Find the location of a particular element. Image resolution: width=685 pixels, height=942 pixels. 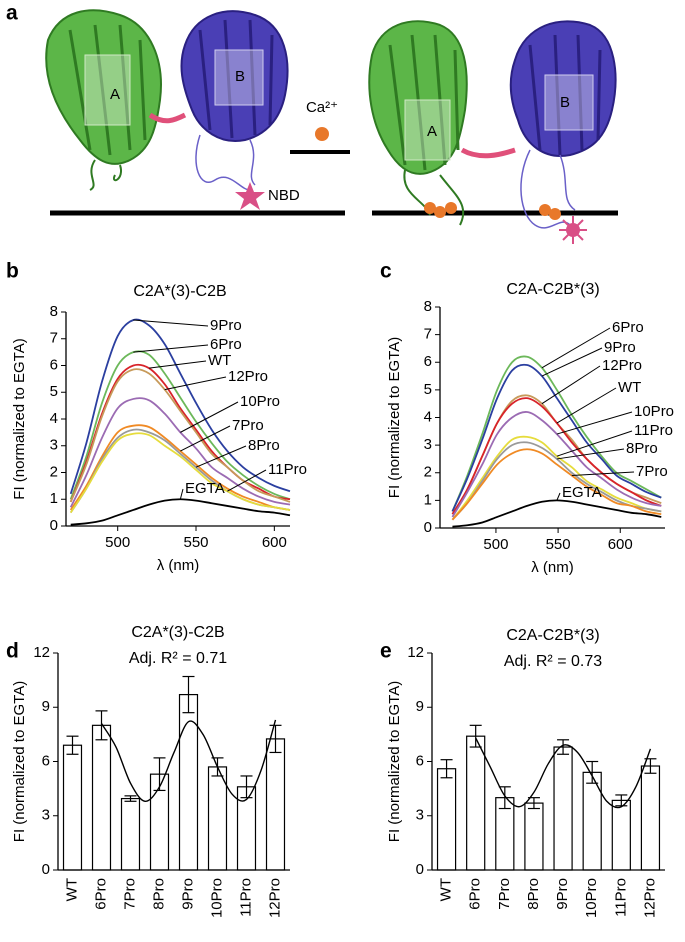

chart-subtitle: Adj. R² = 0.73 is located at coordinates (553, 661).